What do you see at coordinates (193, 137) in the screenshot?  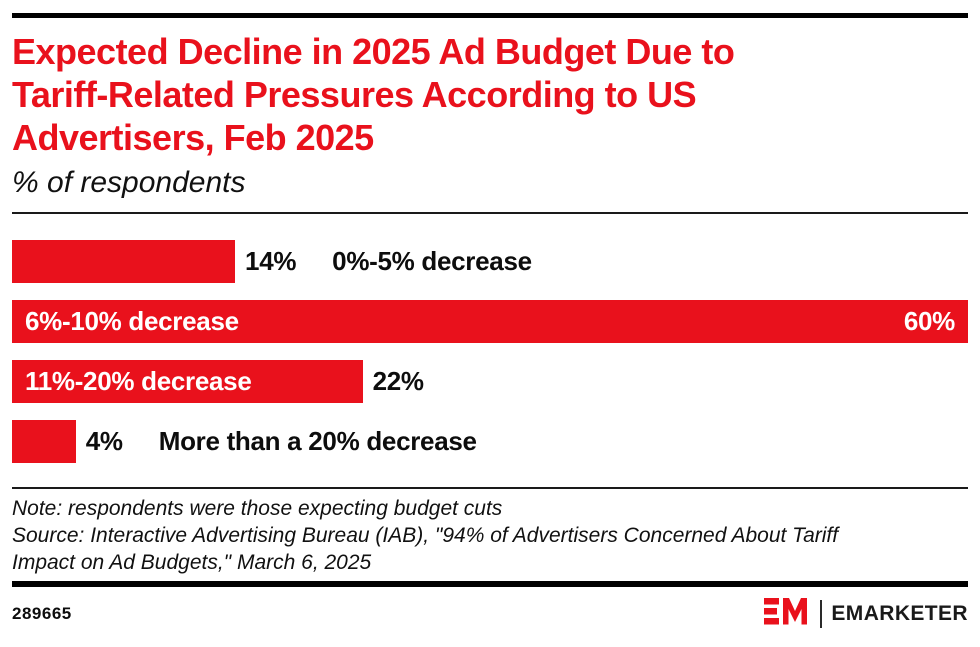 I see `chart-title-line-3: Advertisers, Feb 2025` at bounding box center [193, 137].